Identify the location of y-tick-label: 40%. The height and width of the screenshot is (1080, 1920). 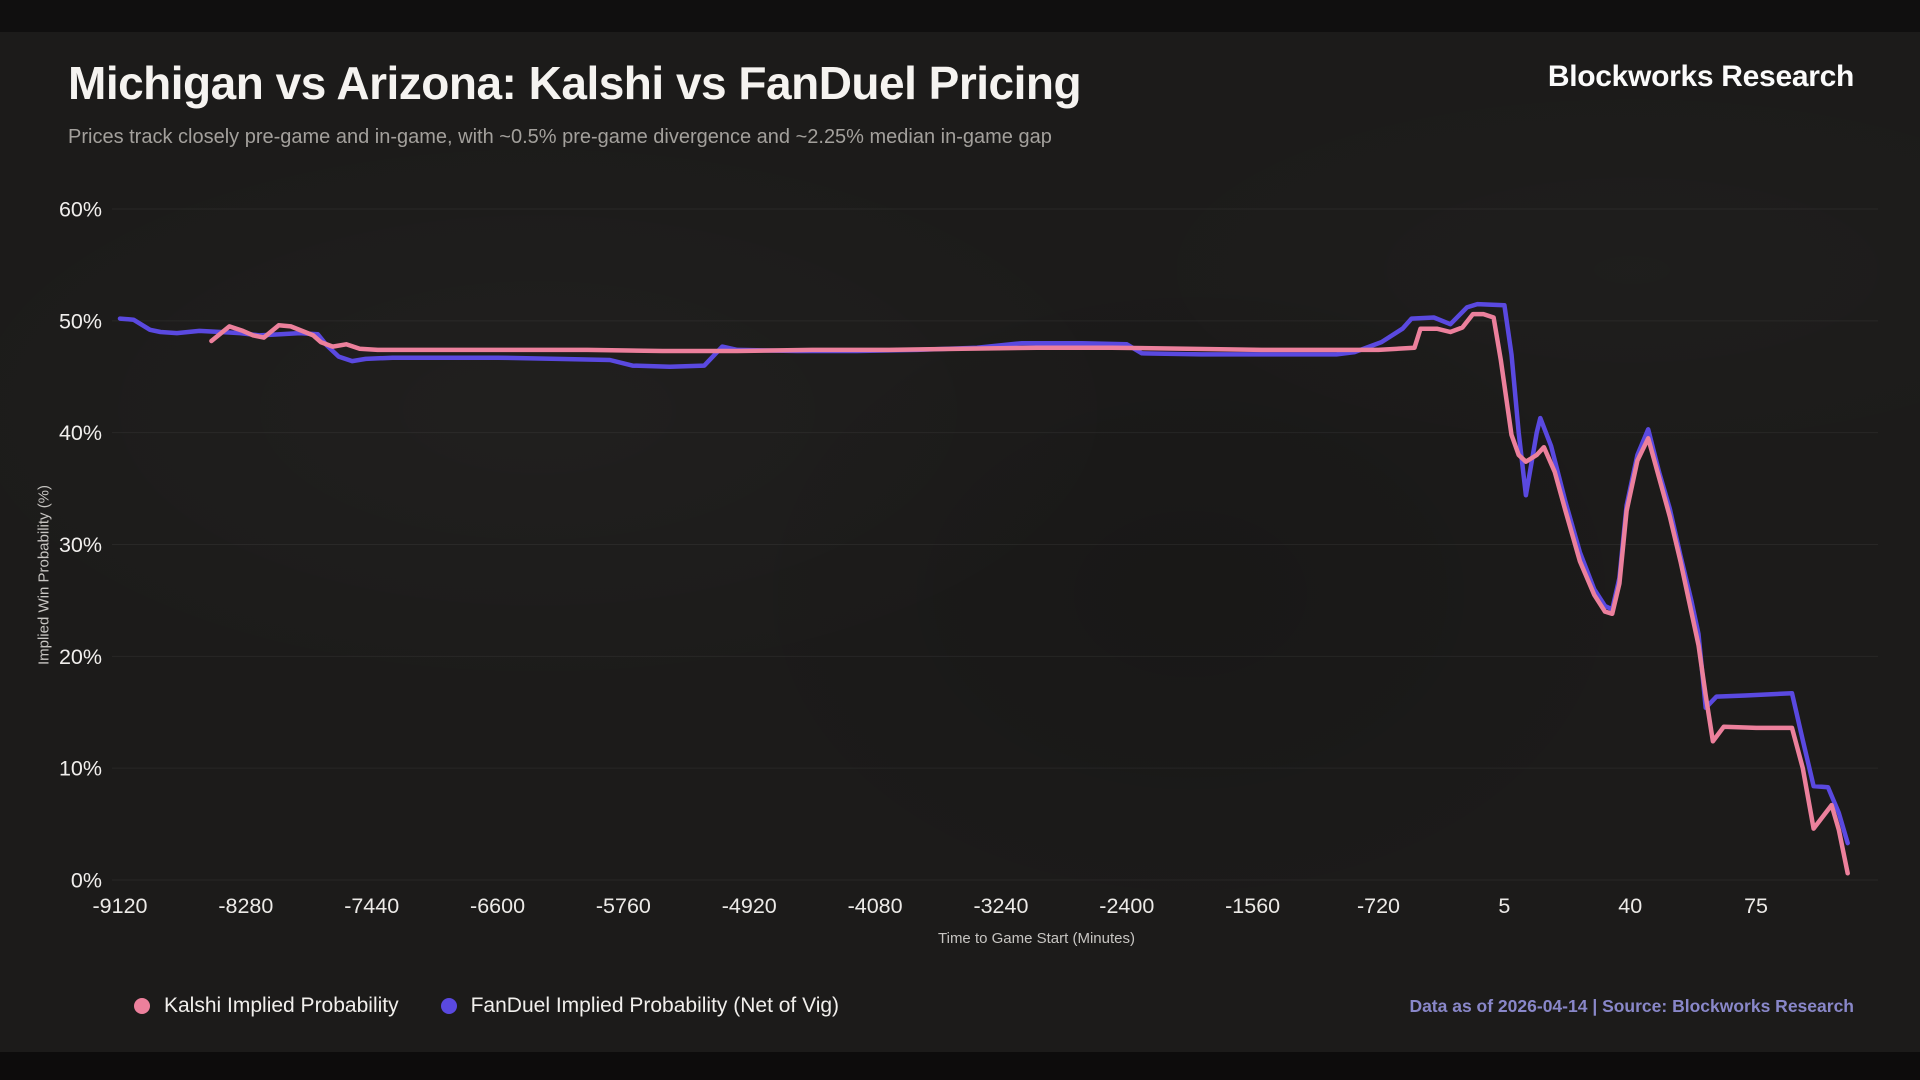
(80, 433).